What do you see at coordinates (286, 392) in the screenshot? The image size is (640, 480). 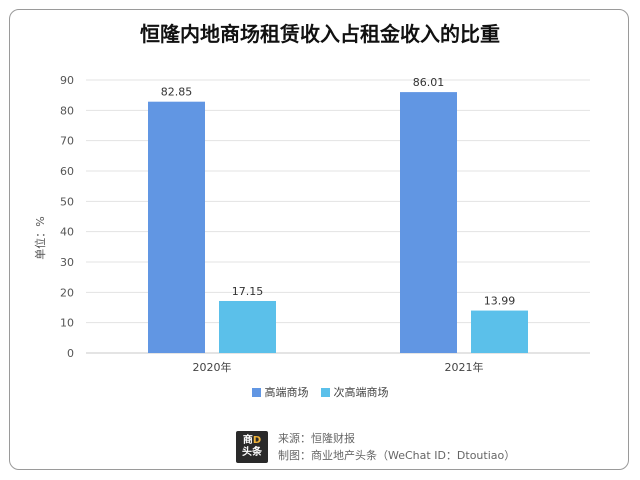 I see `legend-label-high-end: 高端商场` at bounding box center [286, 392].